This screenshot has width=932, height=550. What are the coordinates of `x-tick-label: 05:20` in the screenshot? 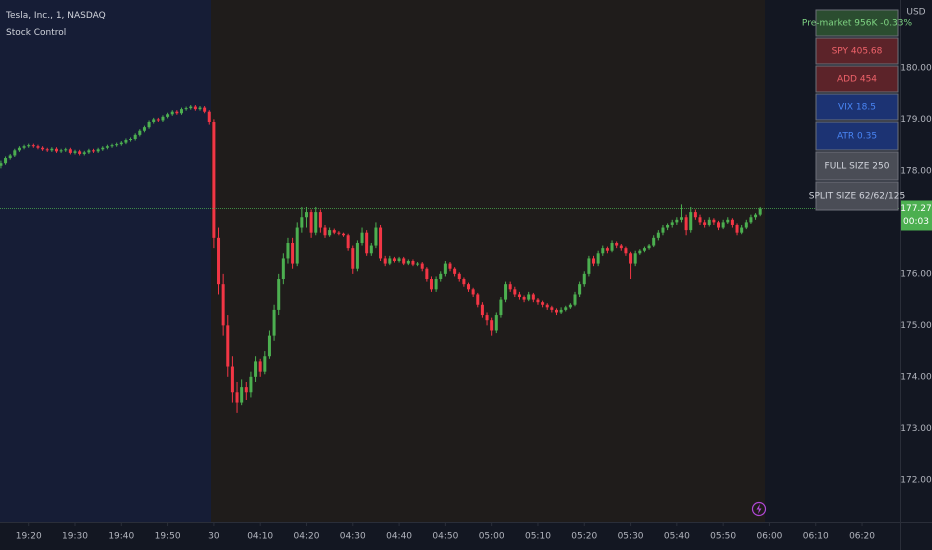 It's located at (584, 537).